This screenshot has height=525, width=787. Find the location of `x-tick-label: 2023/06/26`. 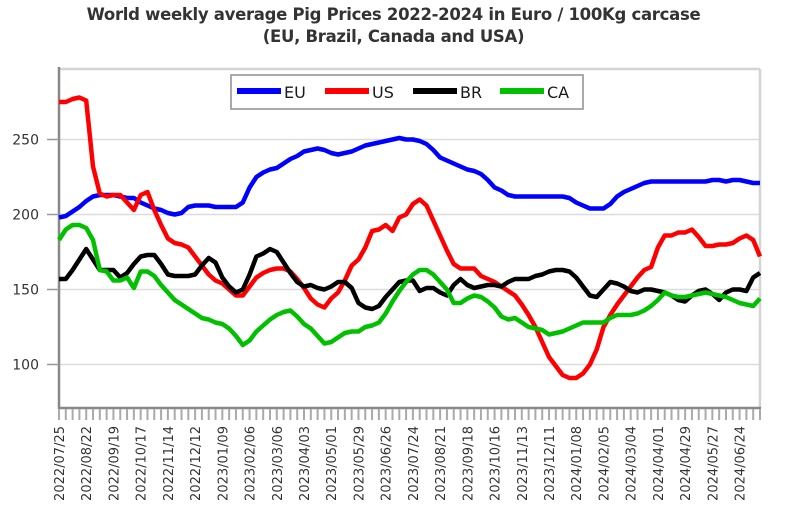

x-tick-label: 2023/06/26 is located at coordinates (387, 463).